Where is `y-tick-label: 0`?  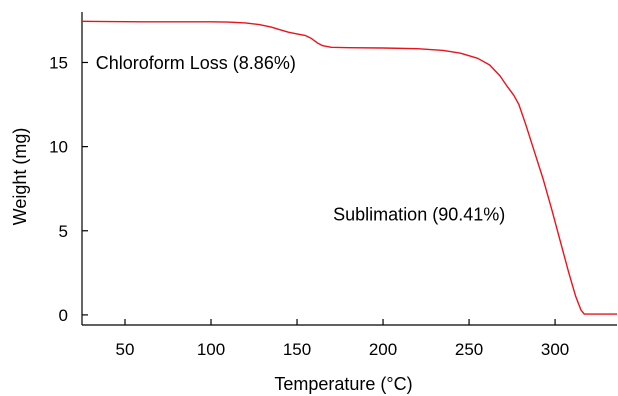
y-tick-label: 0 is located at coordinates (63, 315).